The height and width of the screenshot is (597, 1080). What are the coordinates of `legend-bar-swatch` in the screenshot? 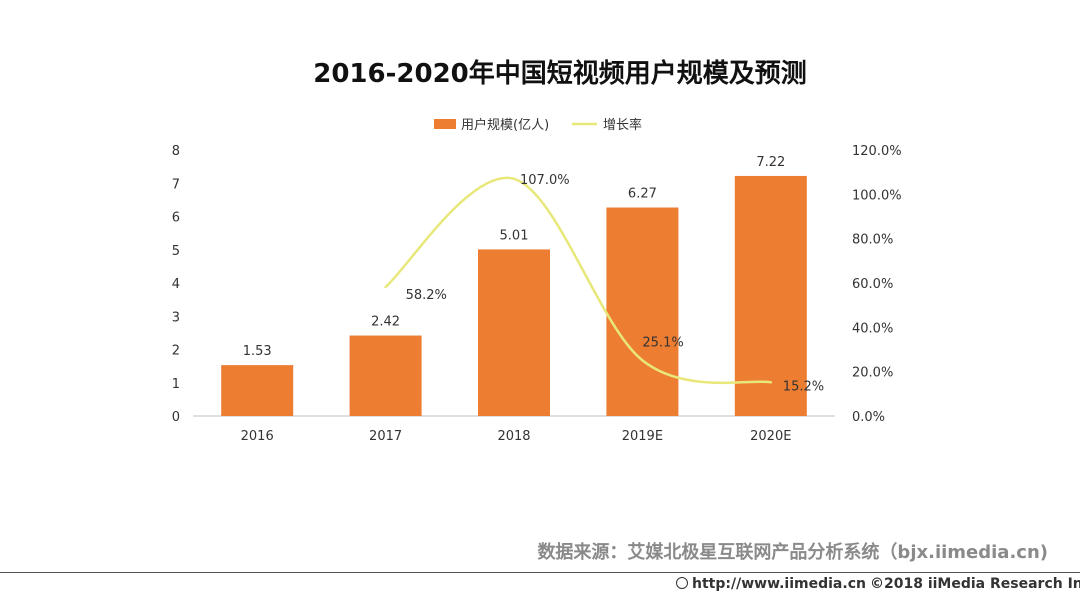 It's located at (445, 124).